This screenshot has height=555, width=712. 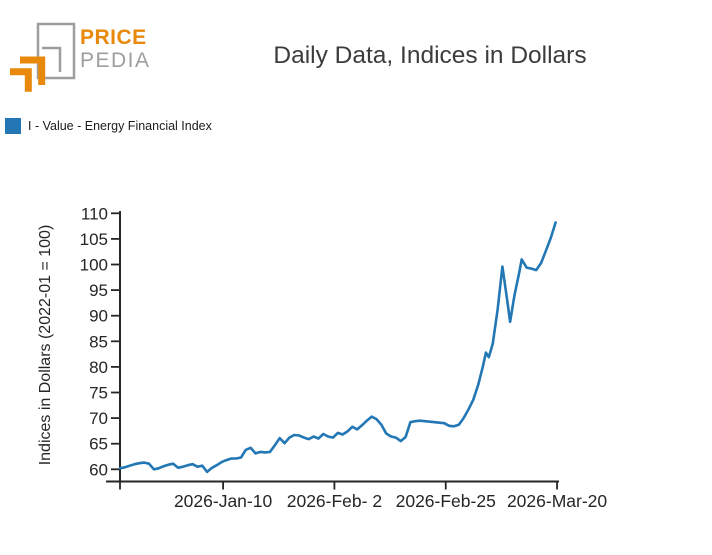 I want to click on pricepedia-logo-mark-icon, so click(x=43, y=57).